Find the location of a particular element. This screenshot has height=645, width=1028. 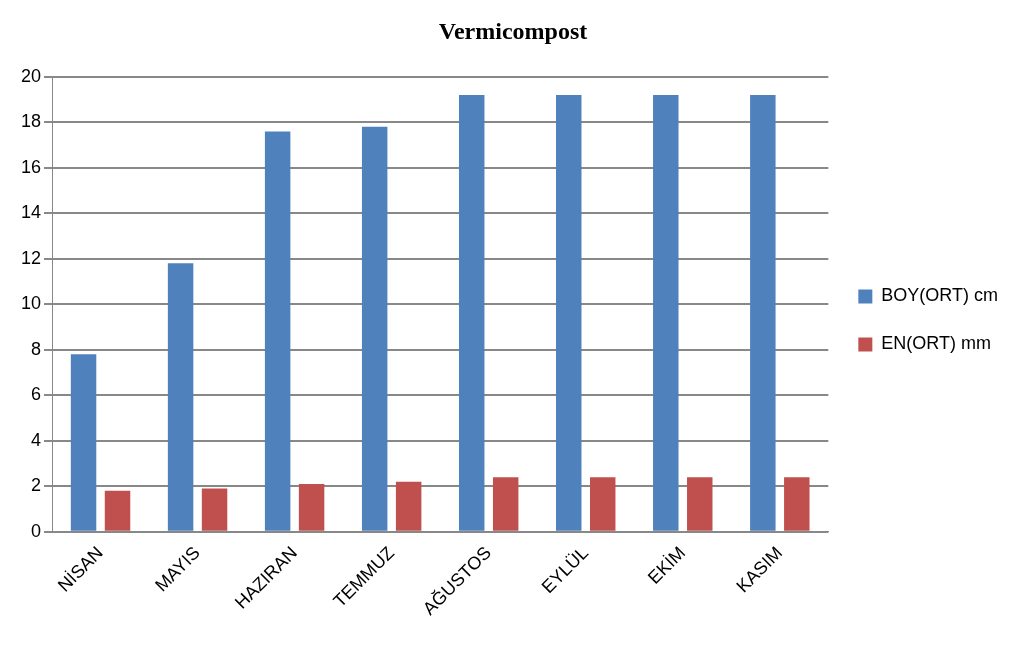

y-tick-label: 4 is located at coordinates (36, 439).